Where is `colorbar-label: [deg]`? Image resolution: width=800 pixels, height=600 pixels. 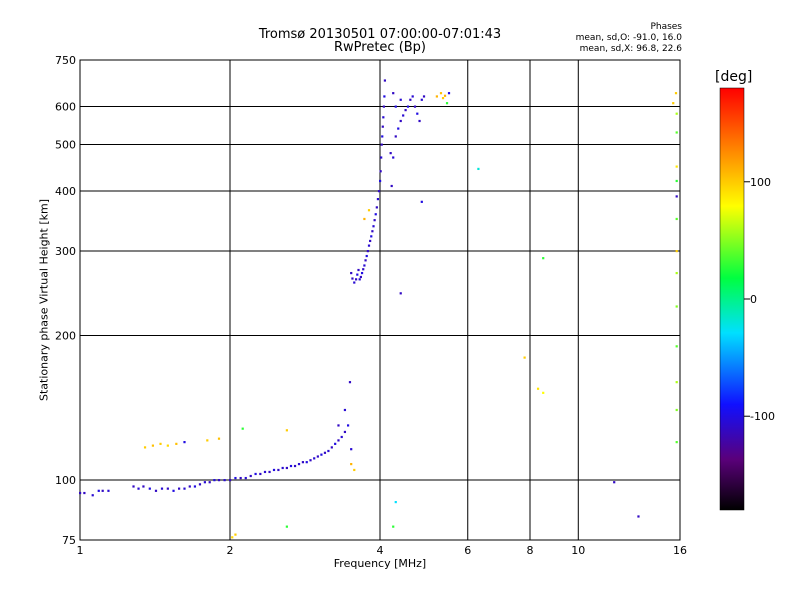 colorbar-label: [deg] is located at coordinates (734, 77).